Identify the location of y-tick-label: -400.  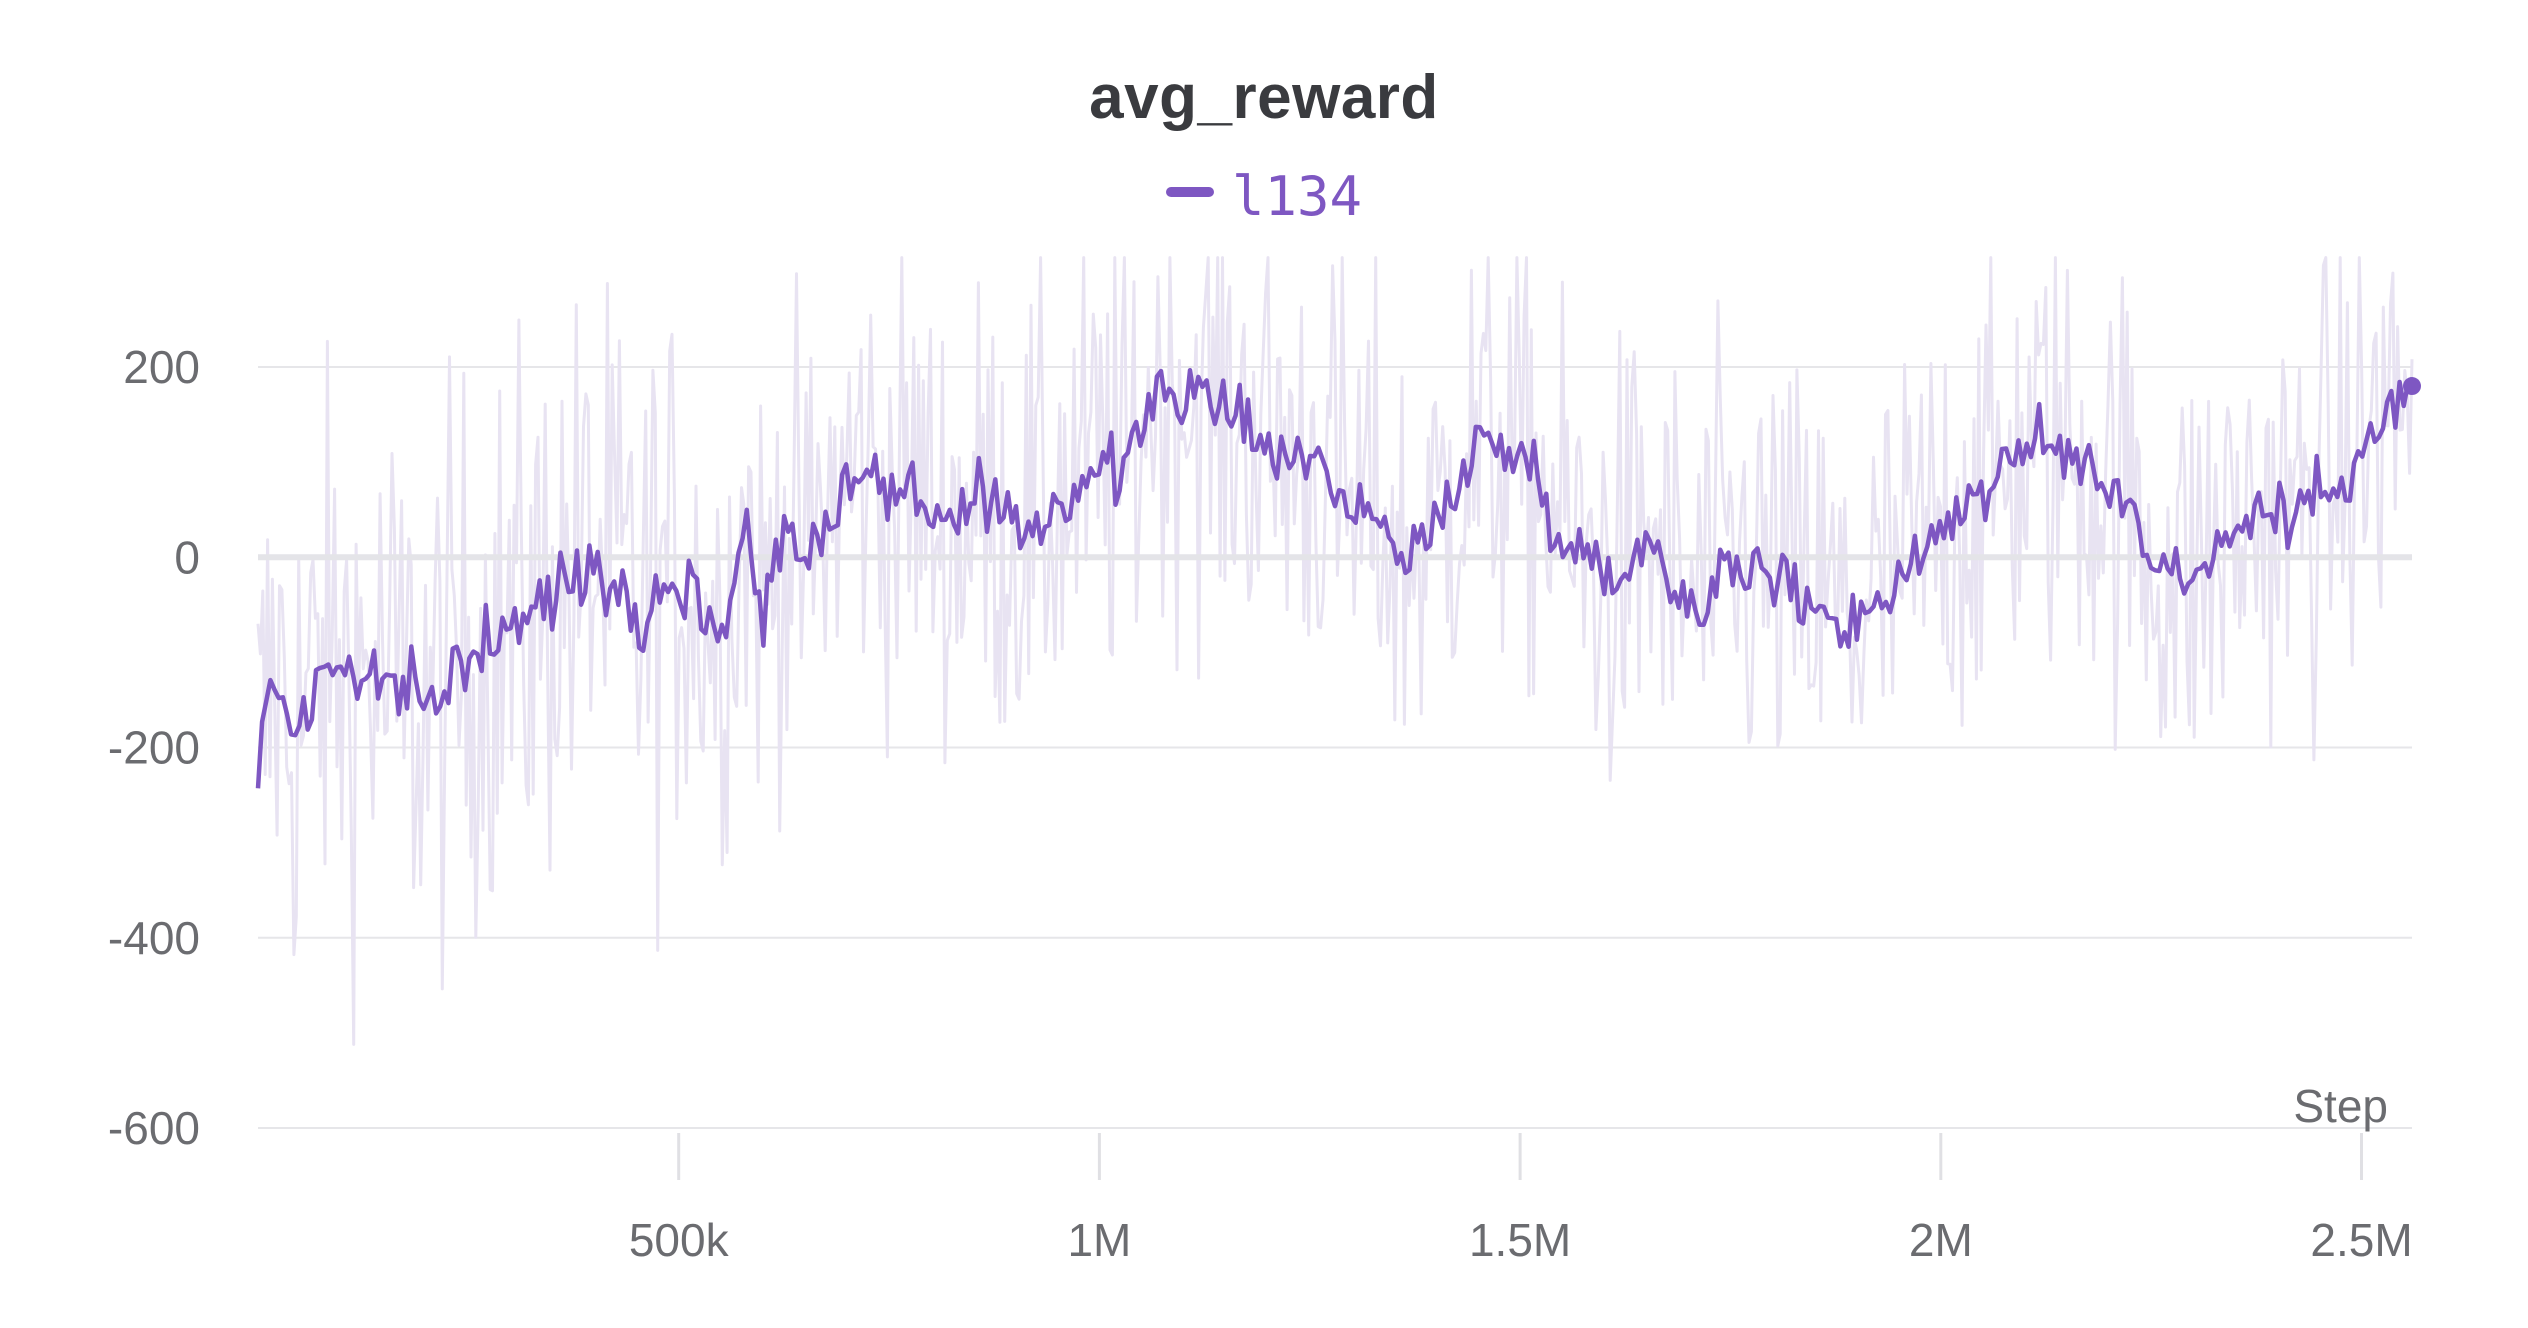
(154, 938).